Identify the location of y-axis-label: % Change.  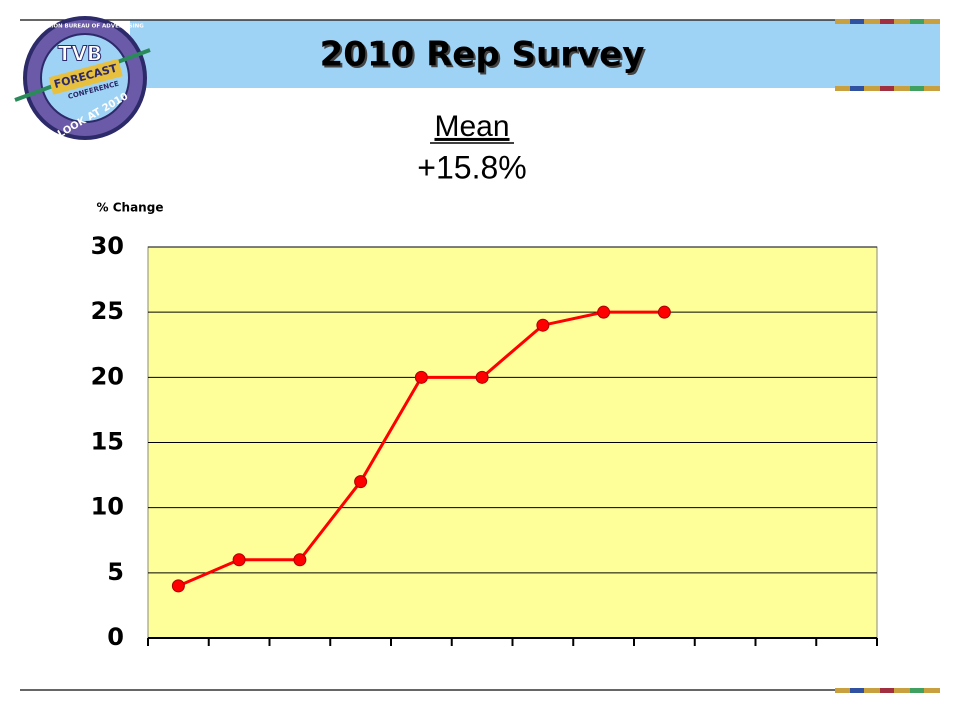
(130, 208).